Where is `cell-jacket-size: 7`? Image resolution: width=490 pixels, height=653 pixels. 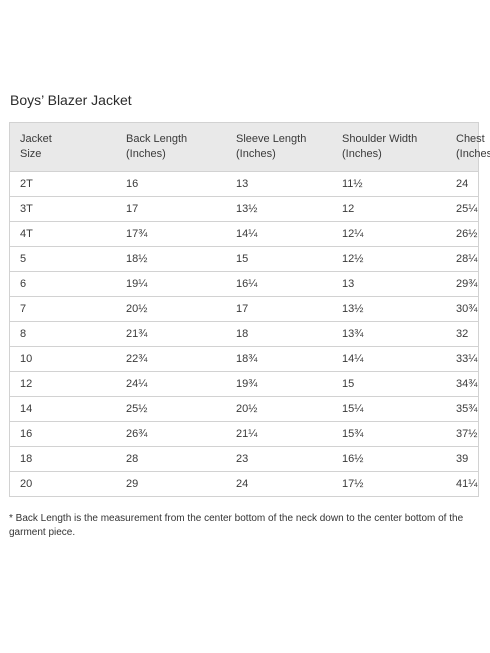 cell-jacket-size: 7 is located at coordinates (62, 309).